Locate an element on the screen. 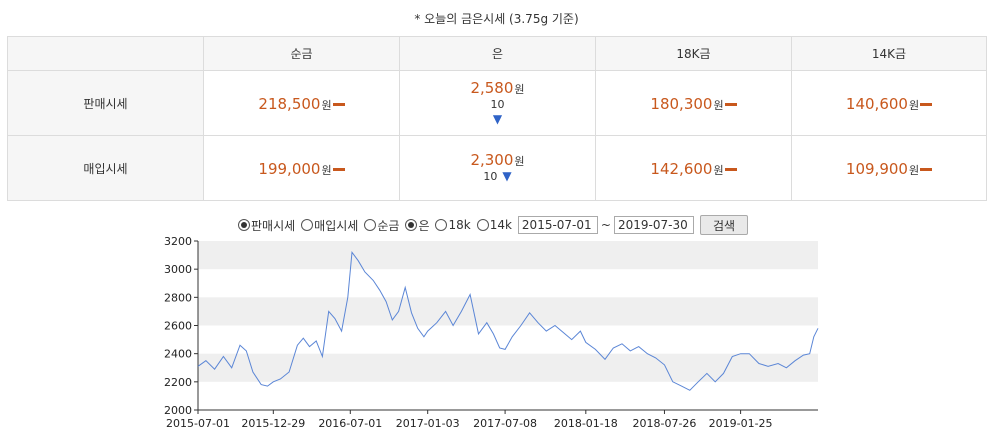  price-value: 199,000 is located at coordinates (289, 168).